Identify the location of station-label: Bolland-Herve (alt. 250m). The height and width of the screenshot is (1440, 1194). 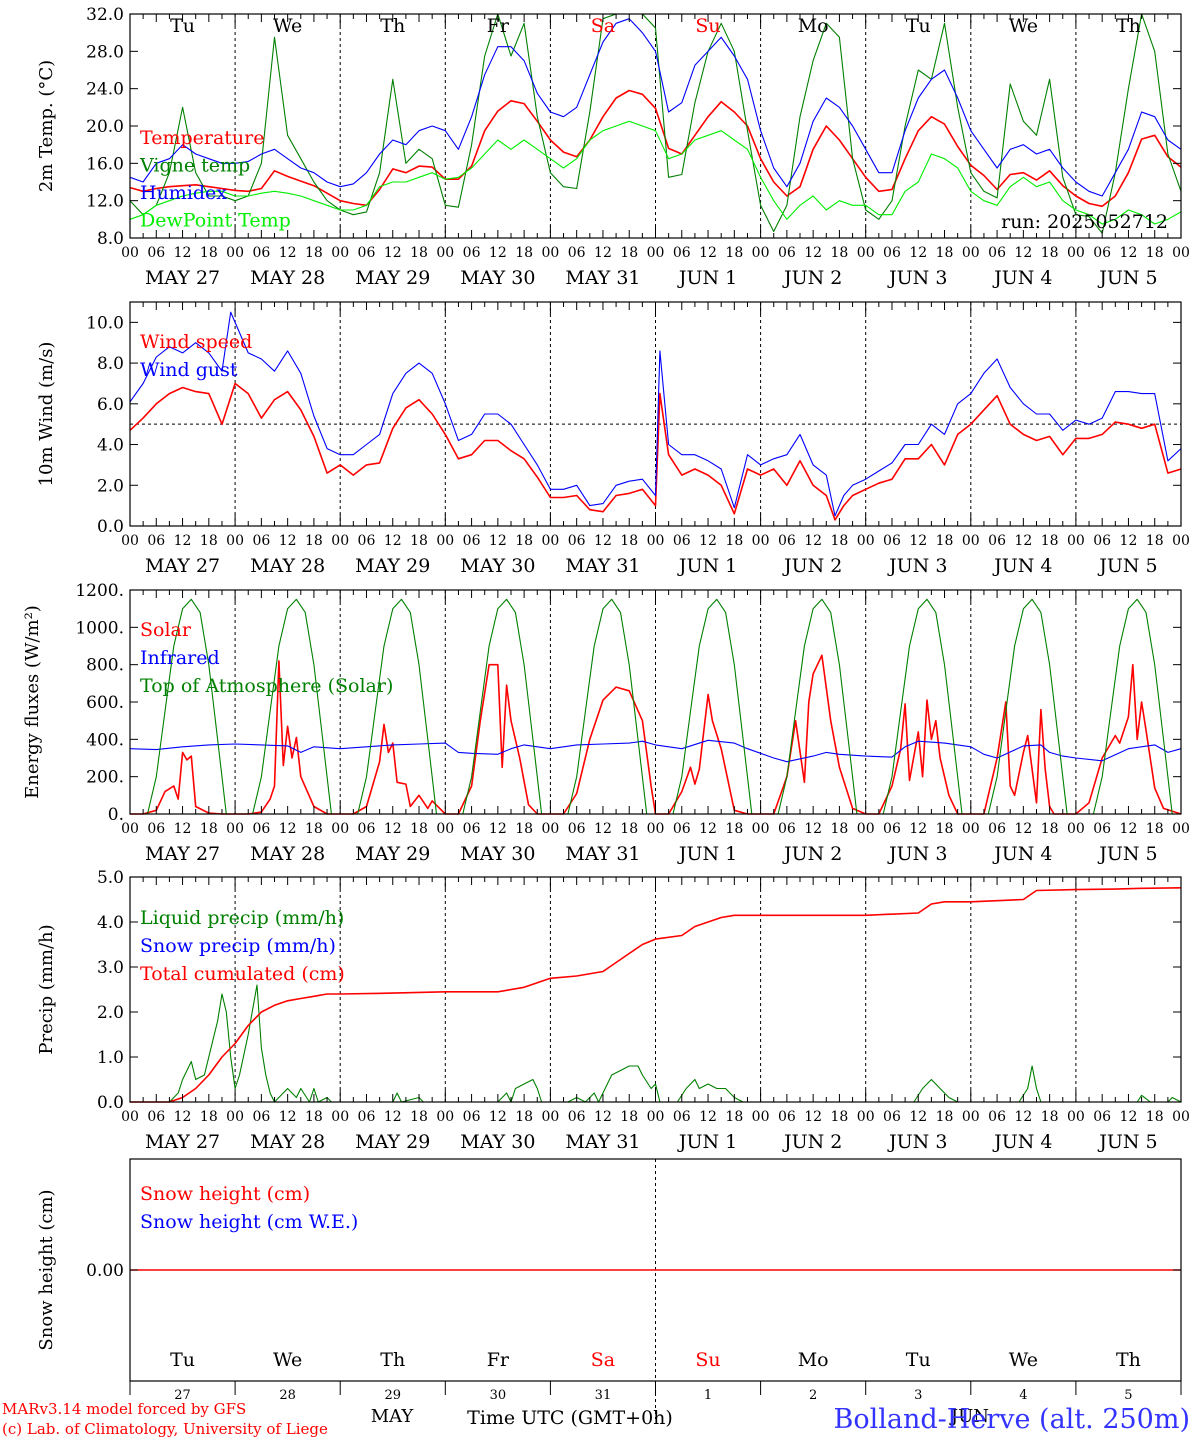
(1012, 1419).